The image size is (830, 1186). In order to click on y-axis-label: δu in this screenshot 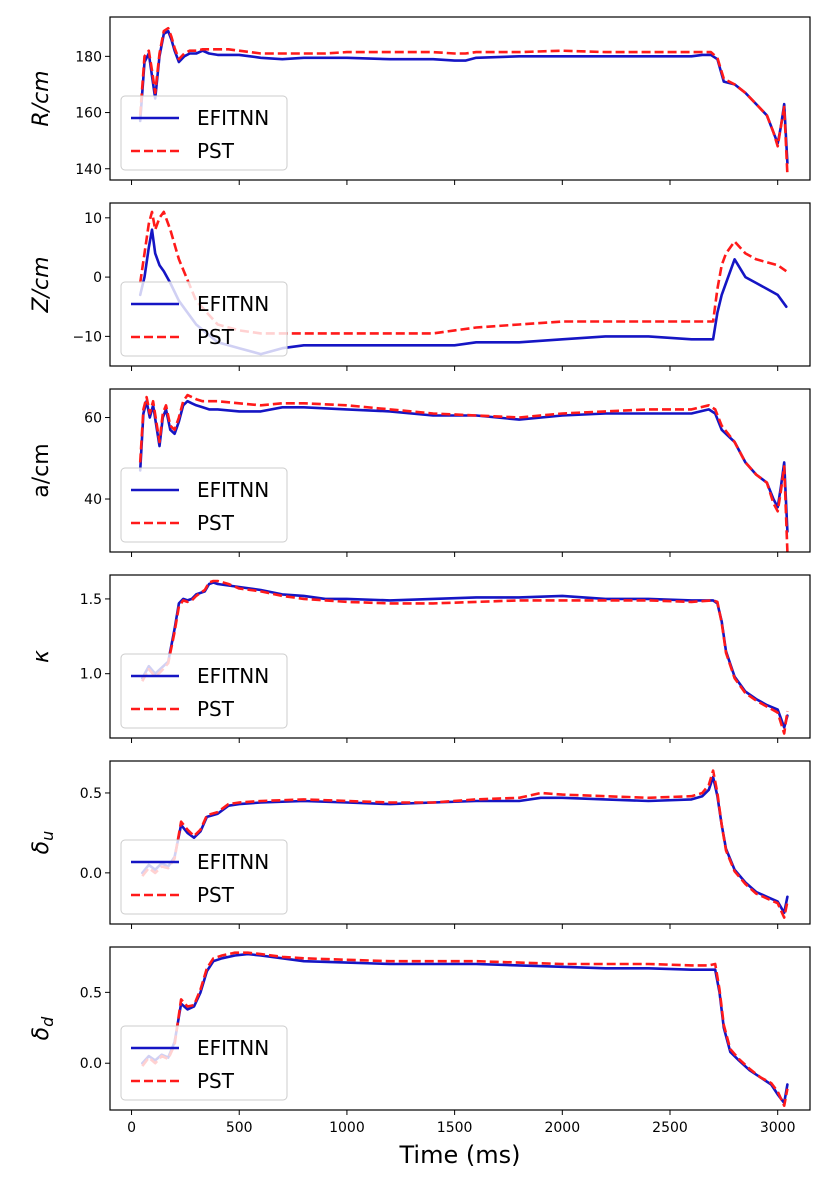, I will do `click(43, 843)`.